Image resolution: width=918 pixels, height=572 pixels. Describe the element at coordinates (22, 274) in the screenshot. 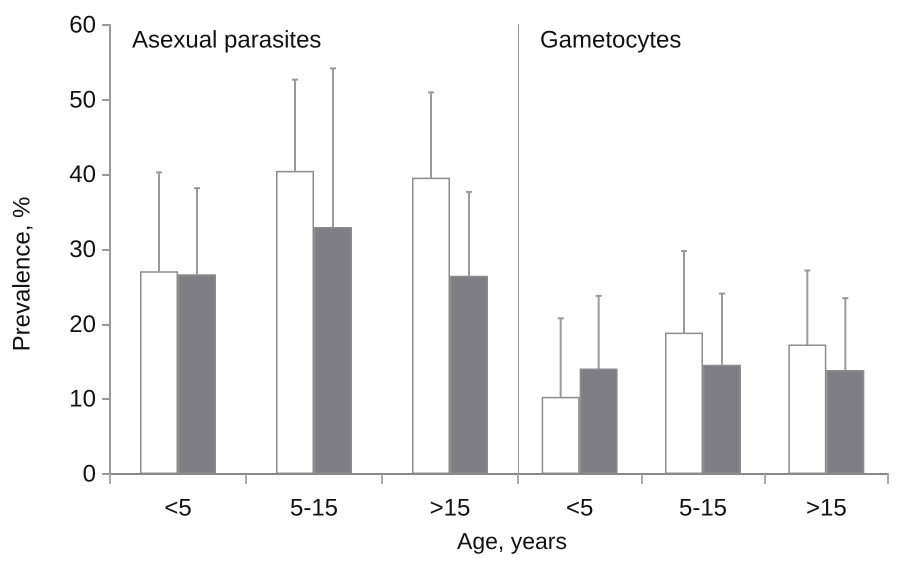

I see `y-axis-title: Prevalence, %` at that location.